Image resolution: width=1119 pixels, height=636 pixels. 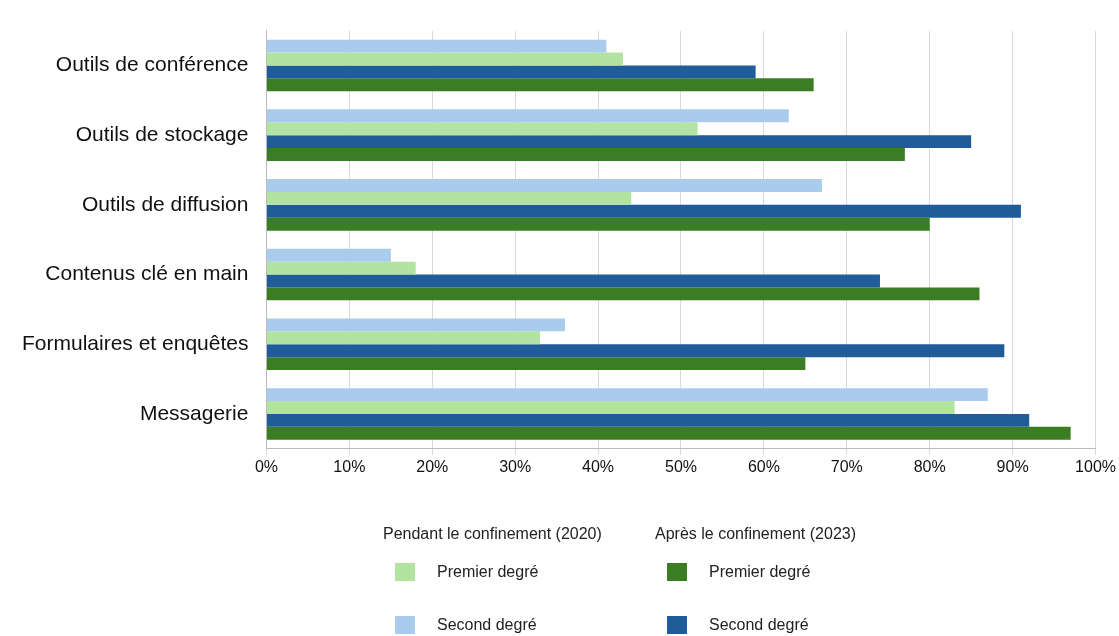 What do you see at coordinates (929, 466) in the screenshot?
I see `x-tick-label: 80%` at bounding box center [929, 466].